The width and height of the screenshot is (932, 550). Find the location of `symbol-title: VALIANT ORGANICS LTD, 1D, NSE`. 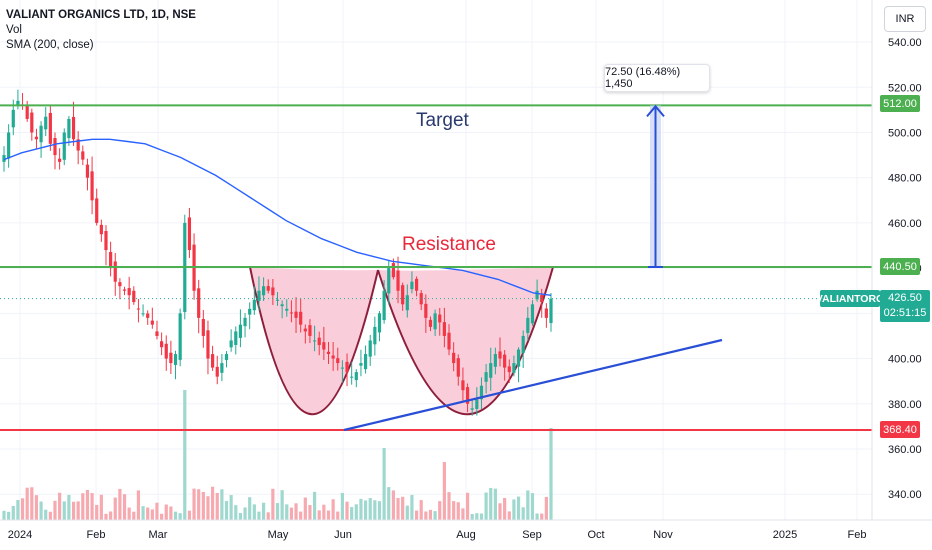

symbol-title: VALIANT ORGANICS LTD, 1D, NSE is located at coordinates (101, 15).